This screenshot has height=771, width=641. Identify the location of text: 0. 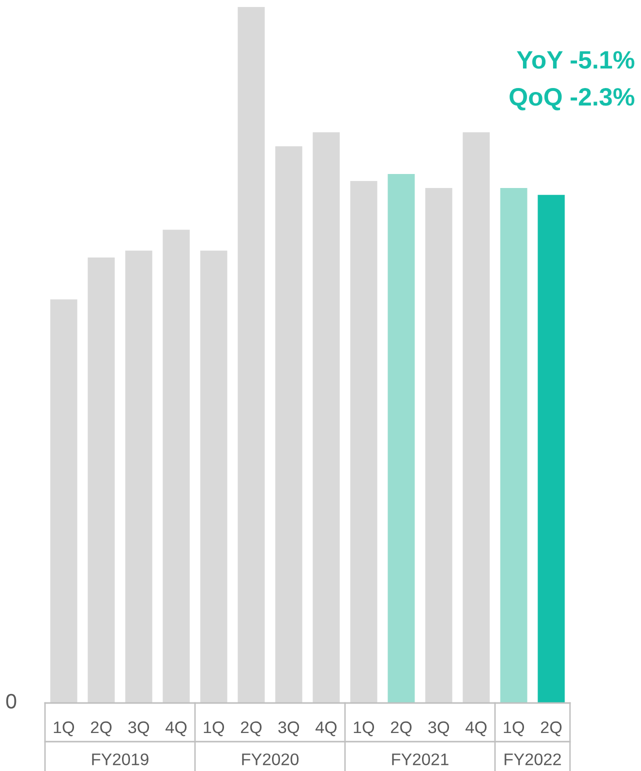
(11, 701).